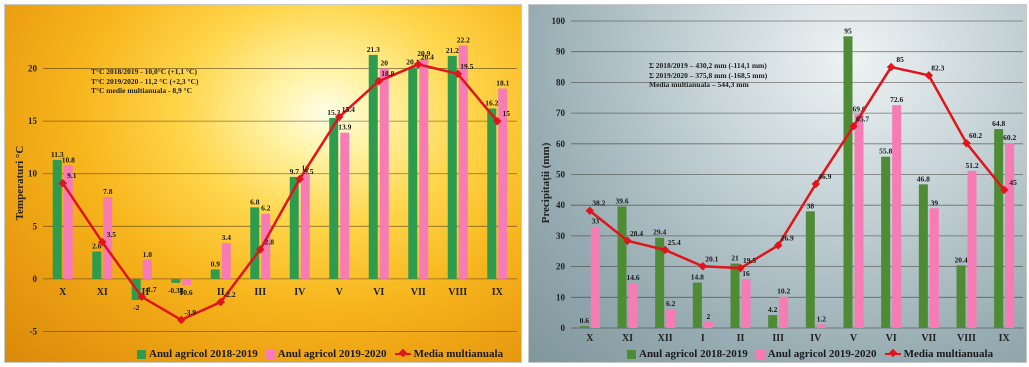 Image resolution: width=1029 pixels, height=367 pixels. What do you see at coordinates (708, 75) in the screenshot?
I see `precipitation-note-line-2: Σ 2019/2020 – 375,8 mm (-168,5 mm)` at bounding box center [708, 75].